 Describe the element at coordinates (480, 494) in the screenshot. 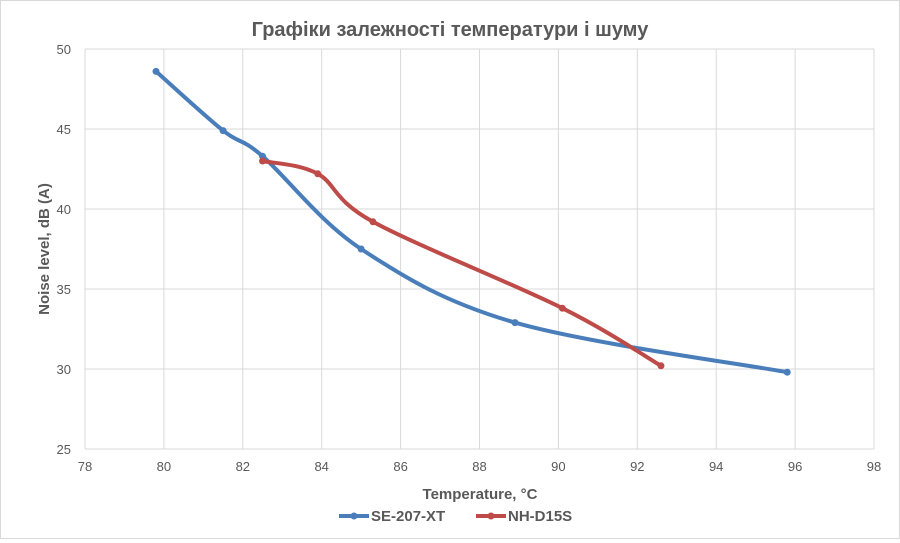

I see `x-axis-label: Temperature, °C` at that location.